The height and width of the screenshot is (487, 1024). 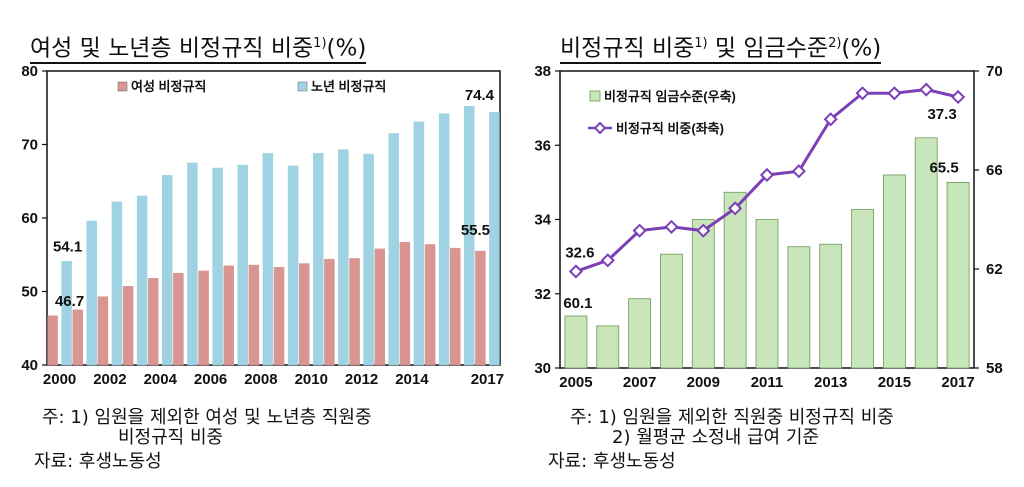 I want to click on x-tick-label: 2014, so click(x=412, y=379).